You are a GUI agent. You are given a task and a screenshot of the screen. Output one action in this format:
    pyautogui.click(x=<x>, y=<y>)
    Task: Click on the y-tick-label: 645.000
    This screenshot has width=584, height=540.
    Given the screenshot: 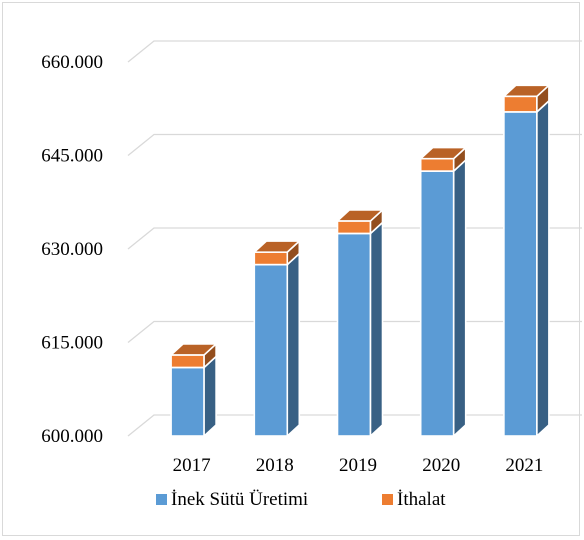 What is the action you would take?
    pyautogui.click(x=72, y=156)
    